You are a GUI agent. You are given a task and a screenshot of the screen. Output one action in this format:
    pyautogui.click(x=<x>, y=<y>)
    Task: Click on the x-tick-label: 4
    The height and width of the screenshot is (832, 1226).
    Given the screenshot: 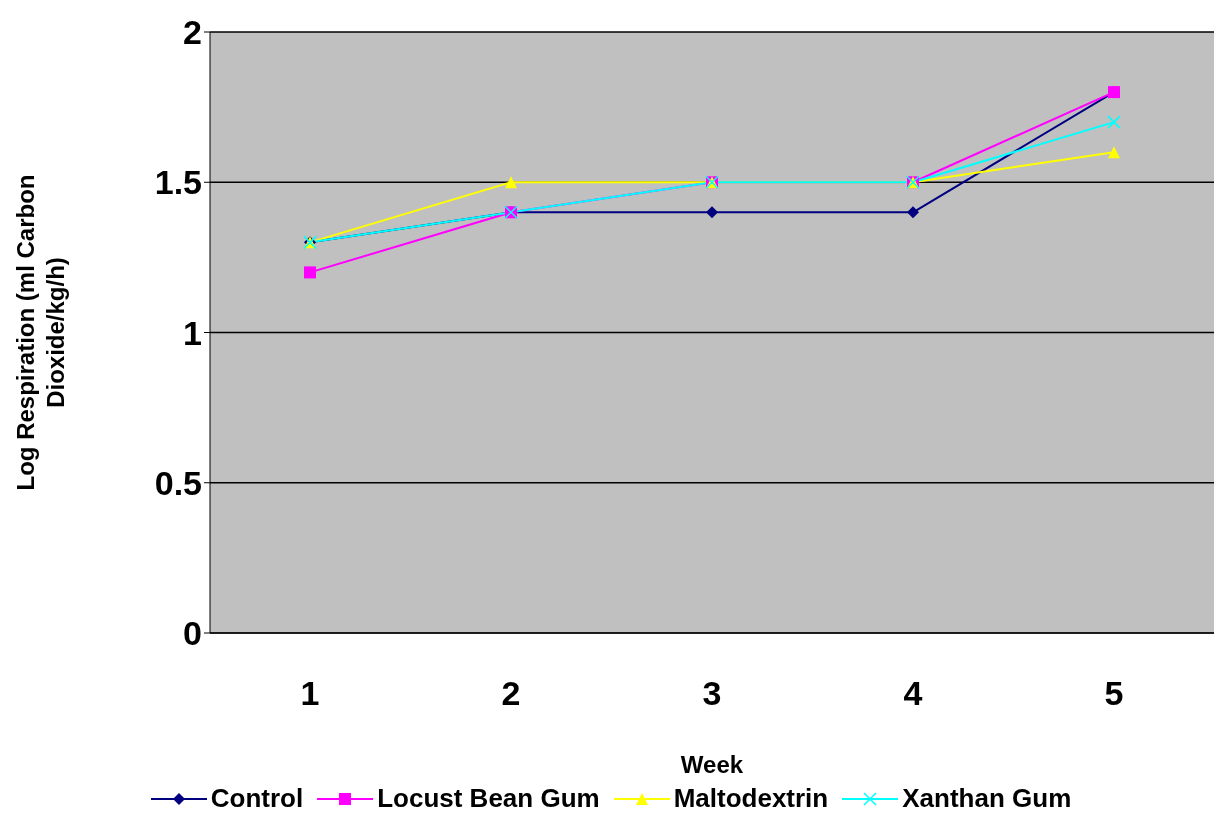 What is the action you would take?
    pyautogui.click(x=913, y=693)
    